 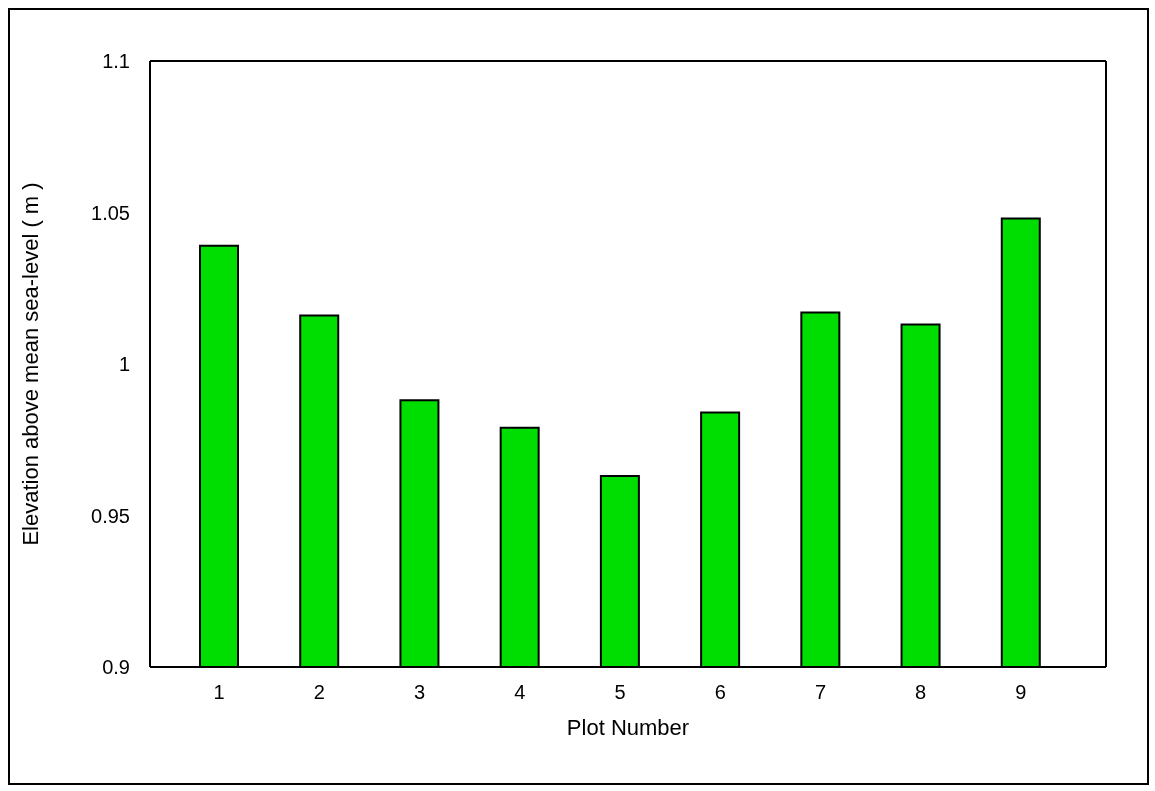 What do you see at coordinates (124, 364) in the screenshot?
I see `y-tick-label: 1` at bounding box center [124, 364].